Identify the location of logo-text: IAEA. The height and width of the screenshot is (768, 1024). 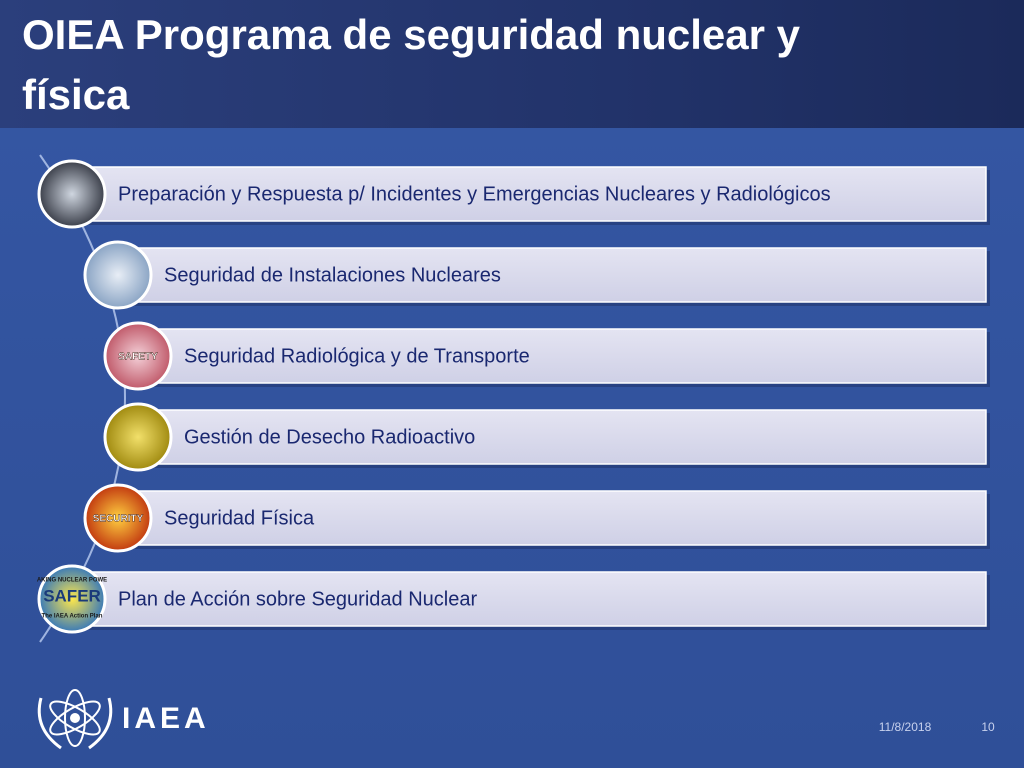
(166, 718).